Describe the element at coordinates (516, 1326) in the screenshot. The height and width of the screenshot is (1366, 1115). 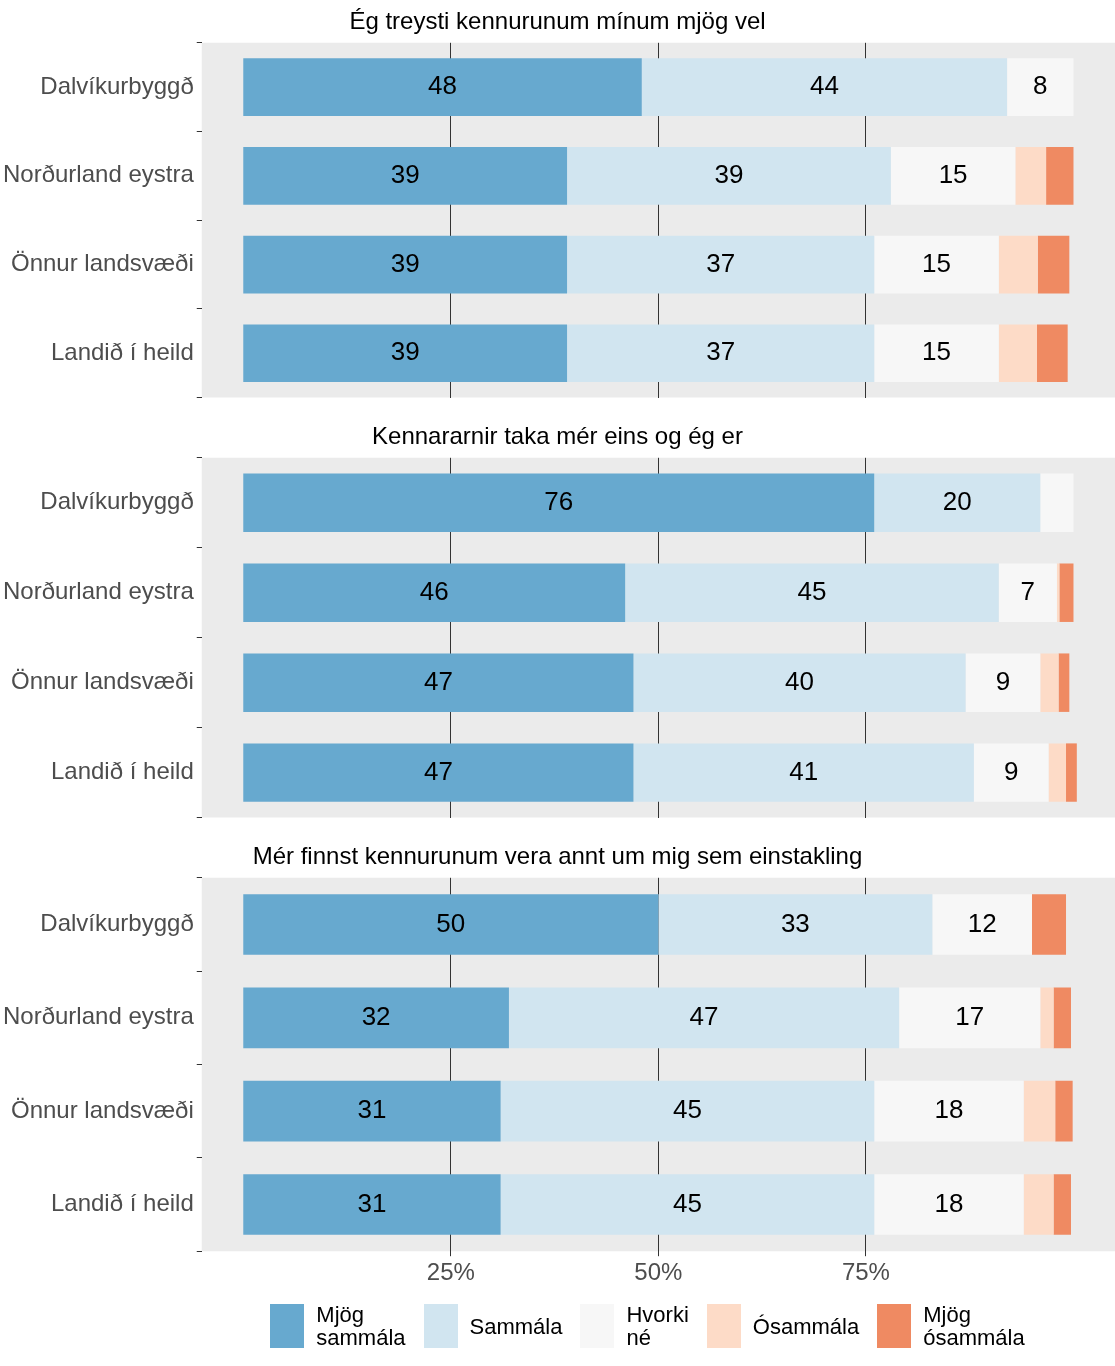
I see `legend-label: Sammála` at that location.